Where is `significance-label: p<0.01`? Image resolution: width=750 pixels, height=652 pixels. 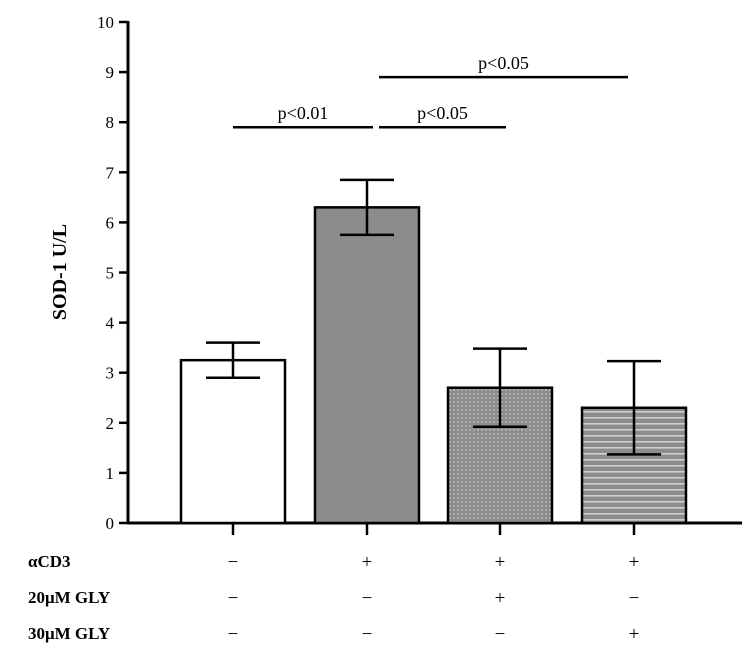
significance-label: p<0.01 is located at coordinates (303, 113).